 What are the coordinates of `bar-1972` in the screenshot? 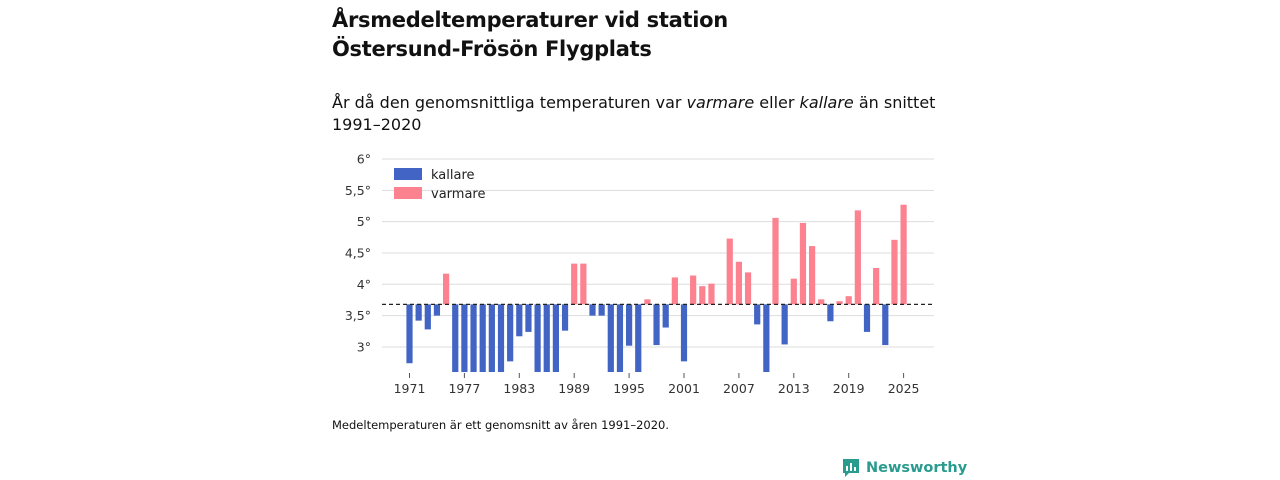 It's located at (418, 312).